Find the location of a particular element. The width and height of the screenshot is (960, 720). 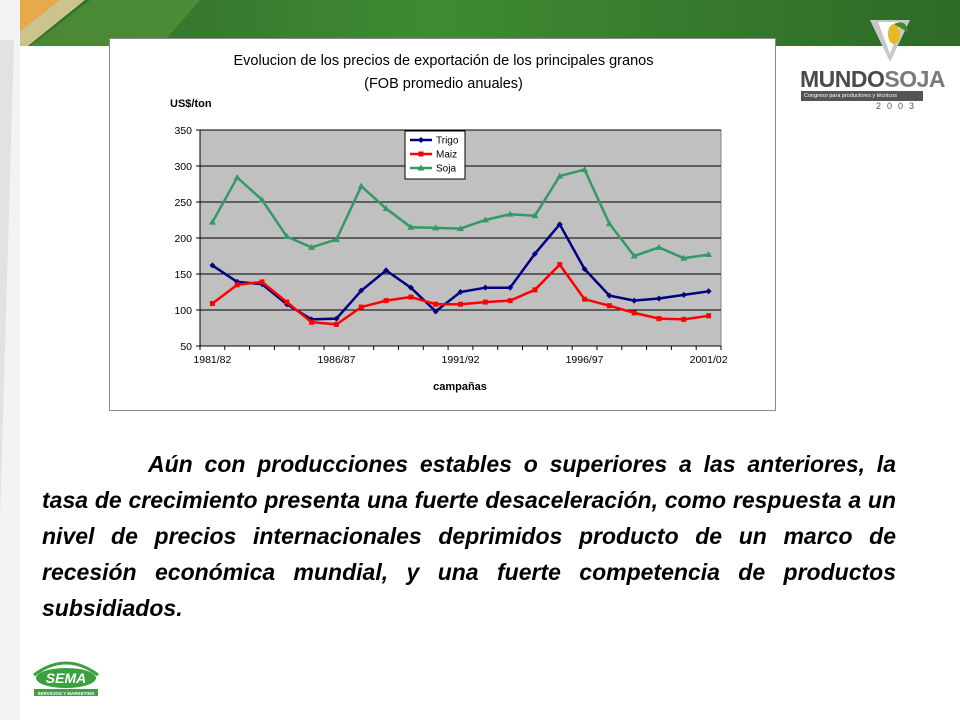

legend-label-trigo: Trigo is located at coordinates (447, 141).